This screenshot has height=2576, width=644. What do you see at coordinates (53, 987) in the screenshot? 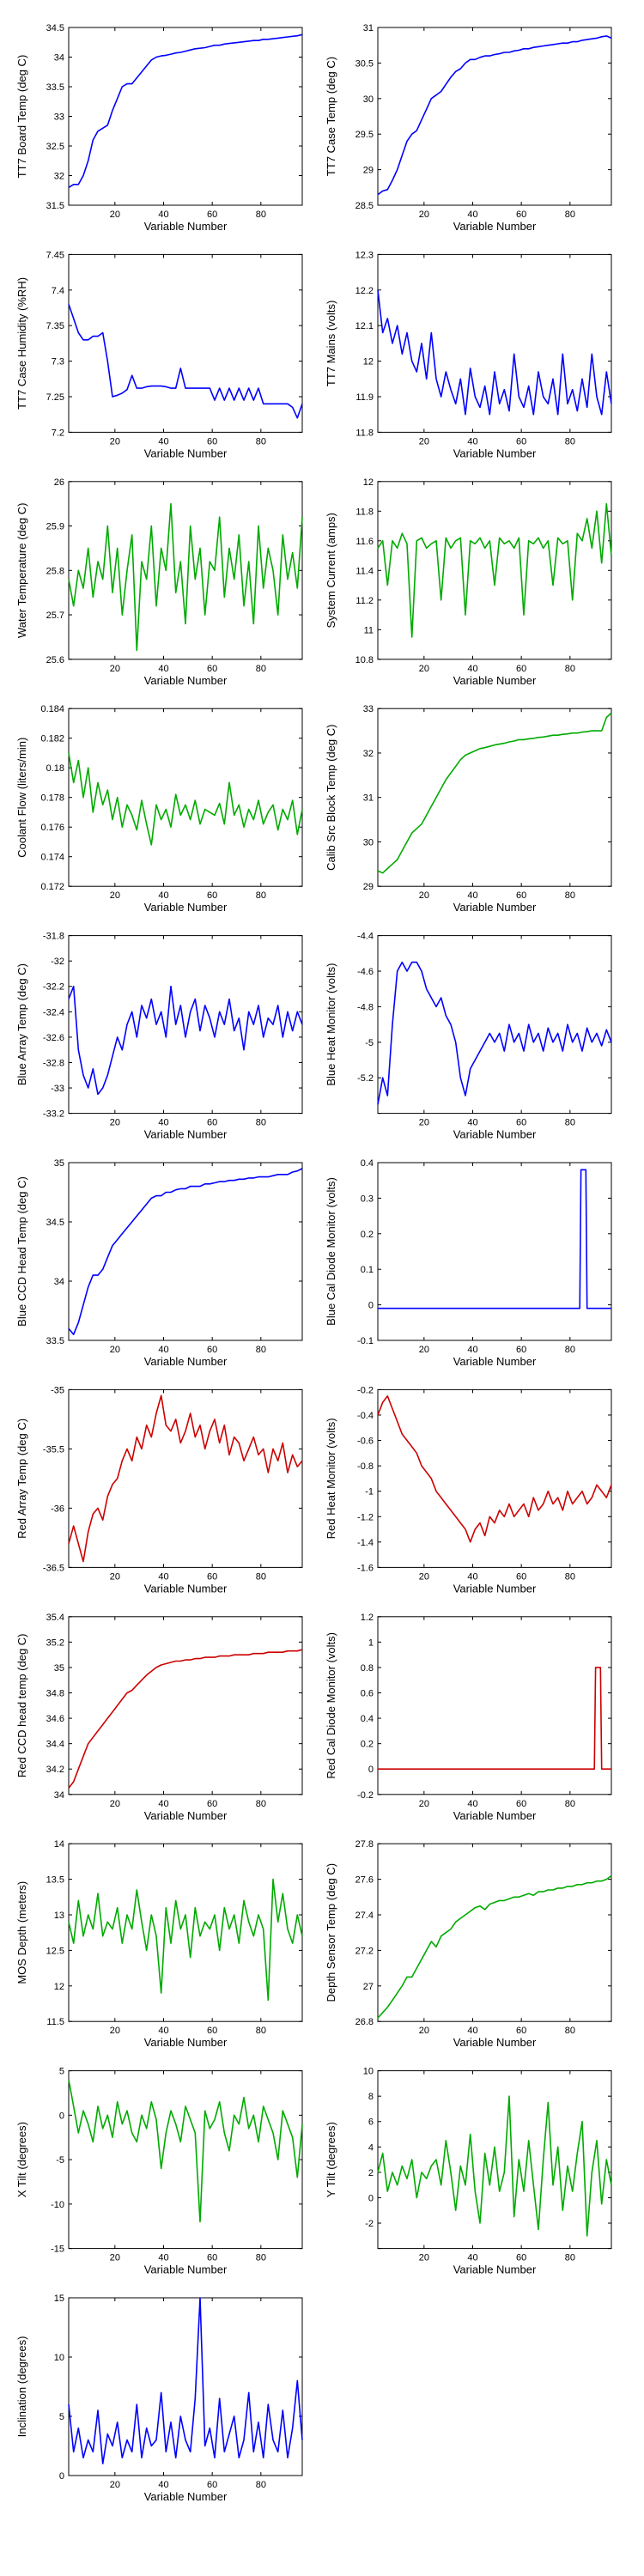
I see `y-tick-label: -32.2` at bounding box center [53, 987].